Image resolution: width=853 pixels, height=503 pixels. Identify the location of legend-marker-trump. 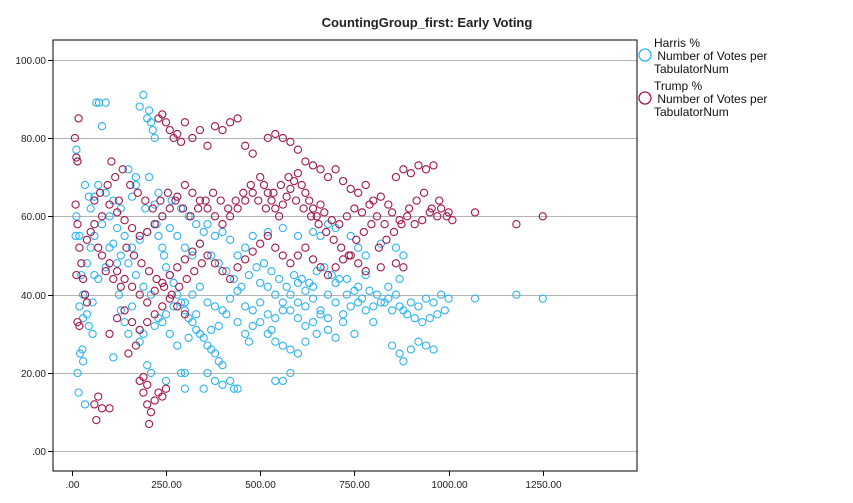
(645, 98).